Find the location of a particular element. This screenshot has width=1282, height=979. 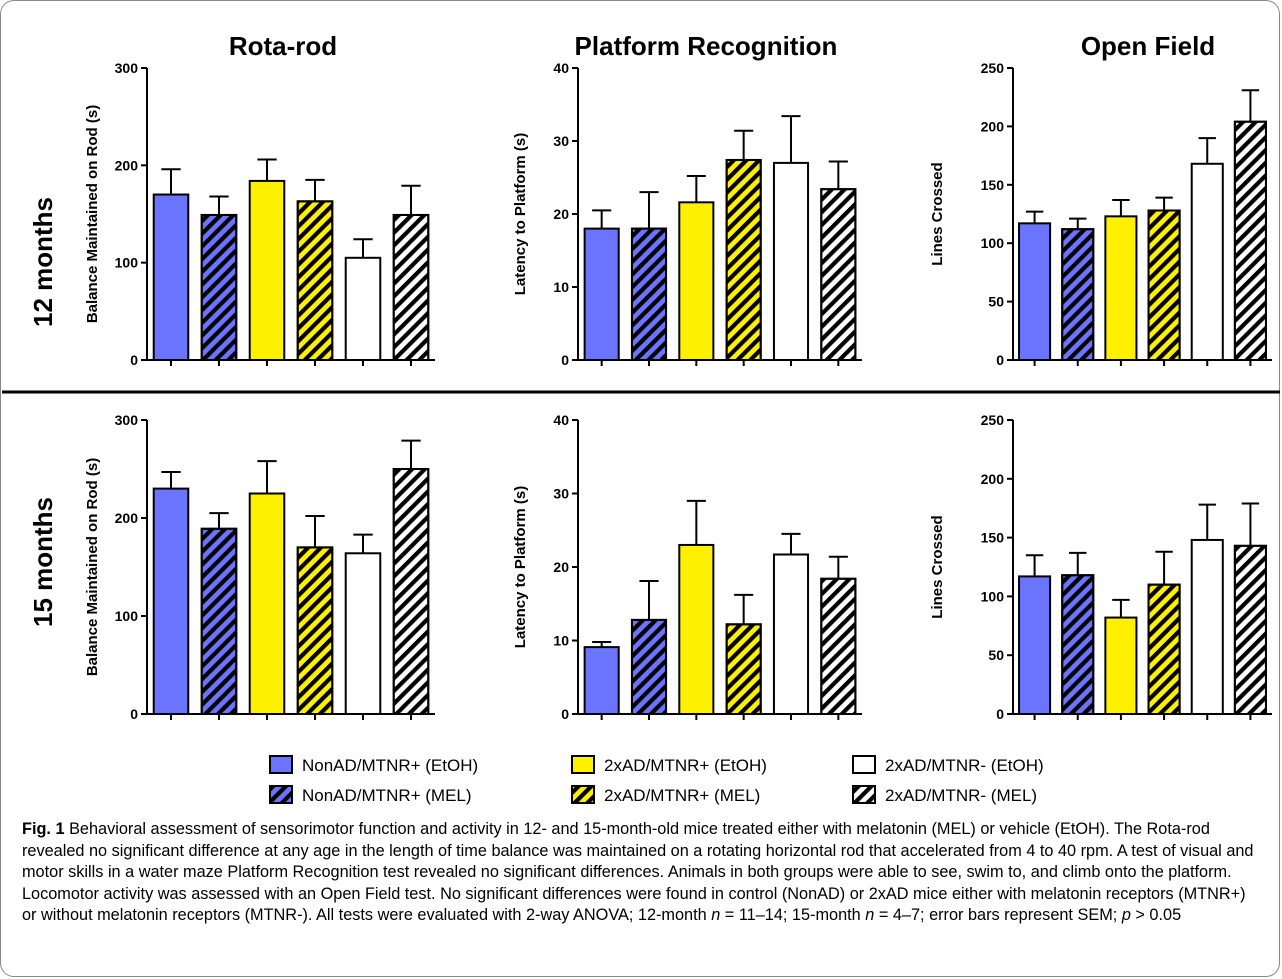

legend-label: 2xAD/MTNR- (MEL) is located at coordinates (961, 795).